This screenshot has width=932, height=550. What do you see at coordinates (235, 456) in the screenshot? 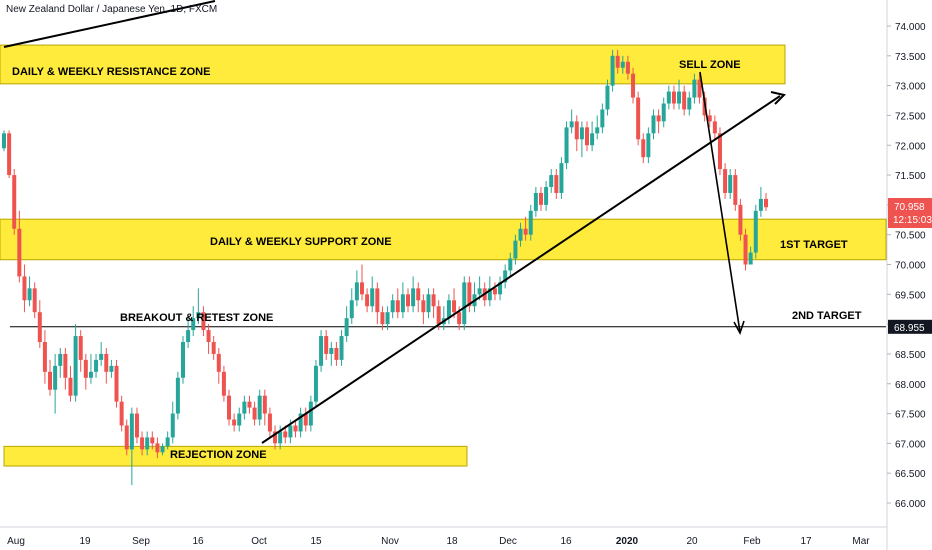
I see `rejection-zone` at bounding box center [235, 456].